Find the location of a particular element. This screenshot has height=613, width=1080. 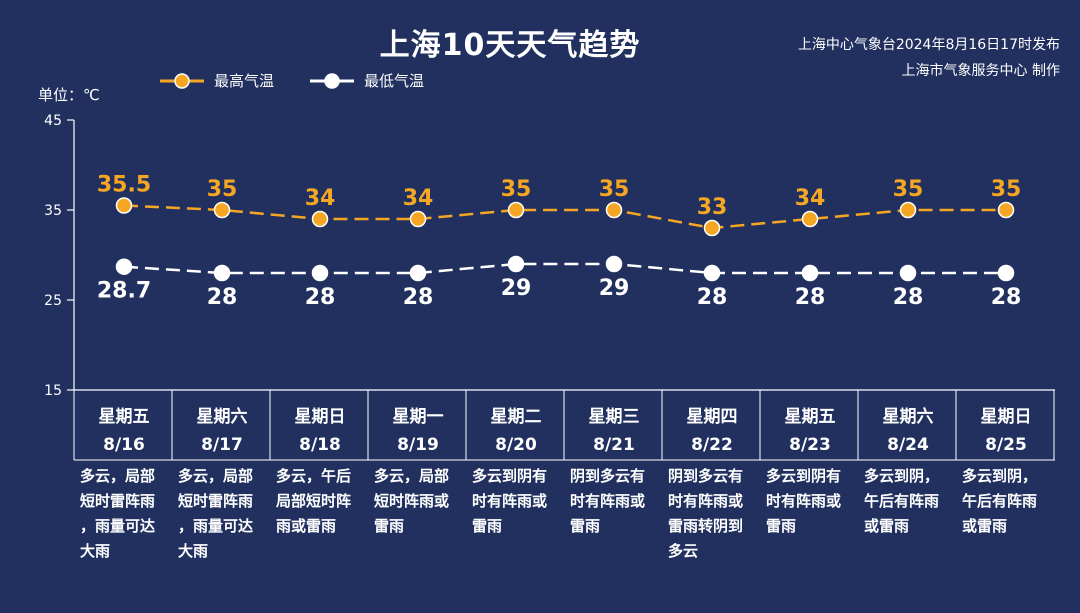

high-temp-label: 33 is located at coordinates (712, 207).